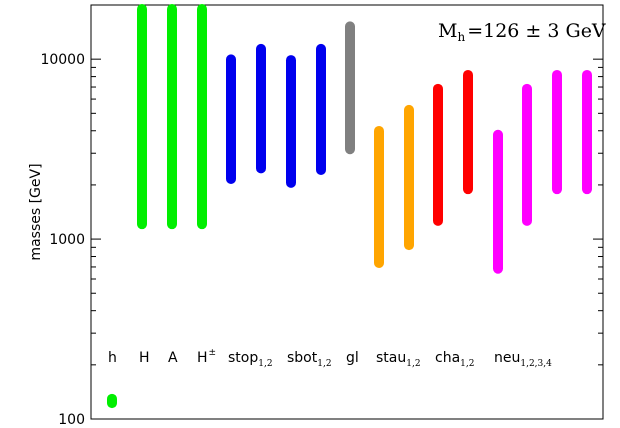 This screenshot has height=428, width=620. Describe the element at coordinates (112, 358) in the screenshot. I see `category-label: h` at that location.